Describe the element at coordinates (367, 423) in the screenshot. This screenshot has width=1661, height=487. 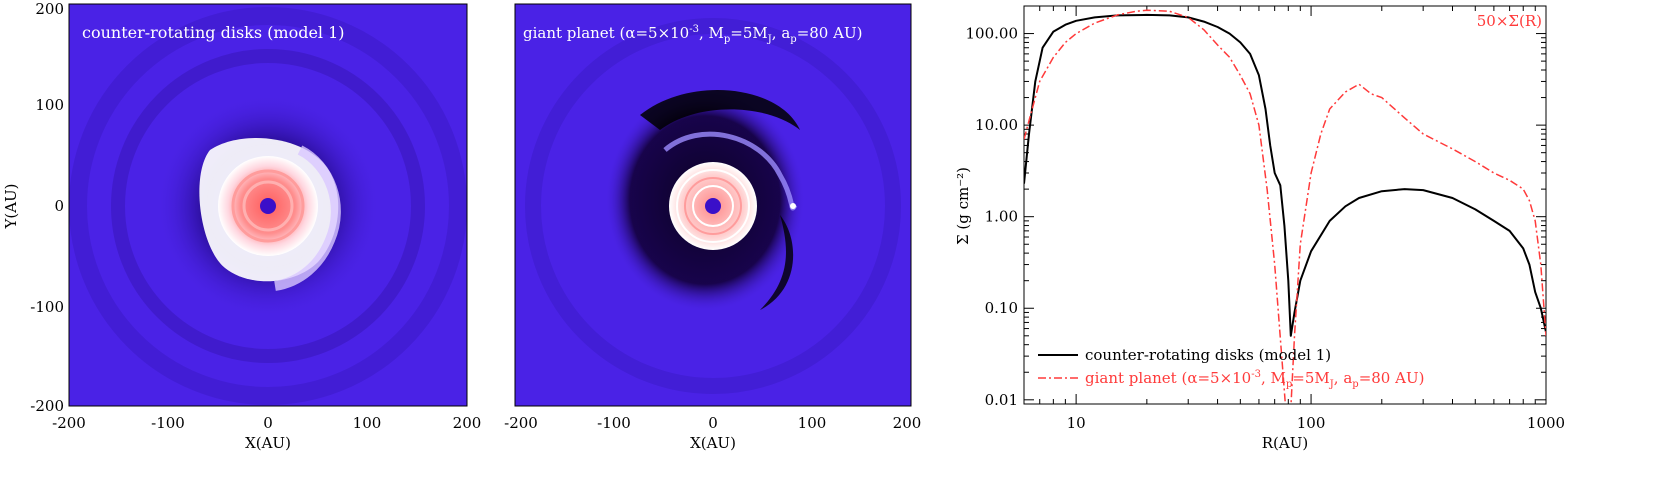
I see `left-x-tick: 100` at that location.